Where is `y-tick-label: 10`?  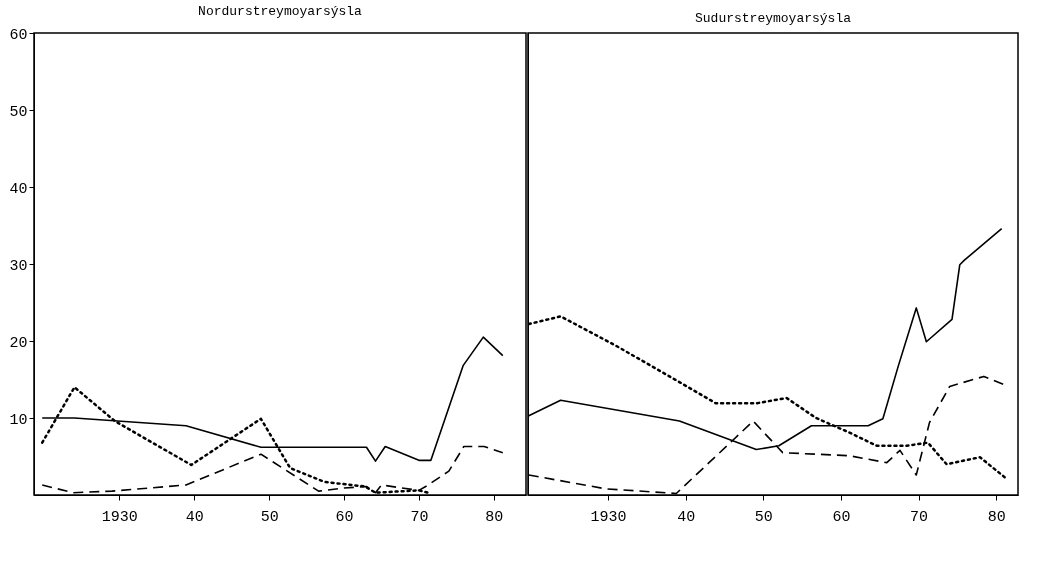 y-tick-label: 10 is located at coordinates (18, 420).